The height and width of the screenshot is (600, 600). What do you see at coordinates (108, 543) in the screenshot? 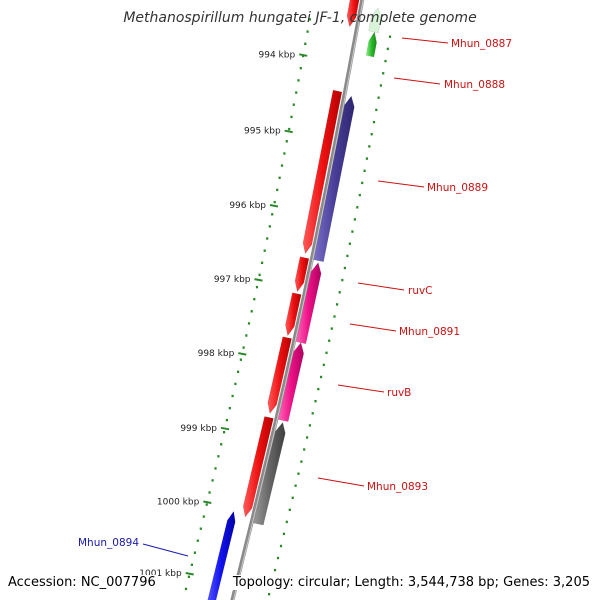
I see `feature-label: Mhun_0894` at bounding box center [108, 543].